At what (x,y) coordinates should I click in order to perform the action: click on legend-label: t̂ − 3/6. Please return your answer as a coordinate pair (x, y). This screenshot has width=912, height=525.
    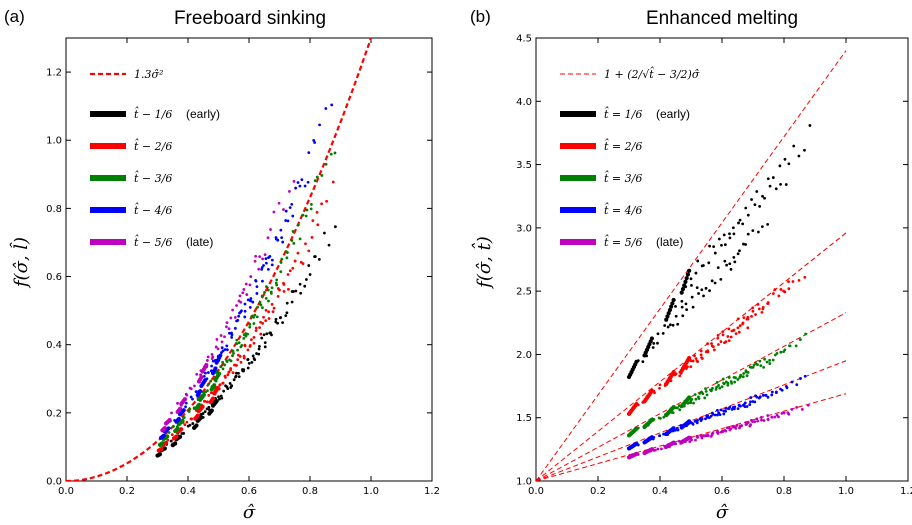
    Looking at the image, I should click on (153, 178).